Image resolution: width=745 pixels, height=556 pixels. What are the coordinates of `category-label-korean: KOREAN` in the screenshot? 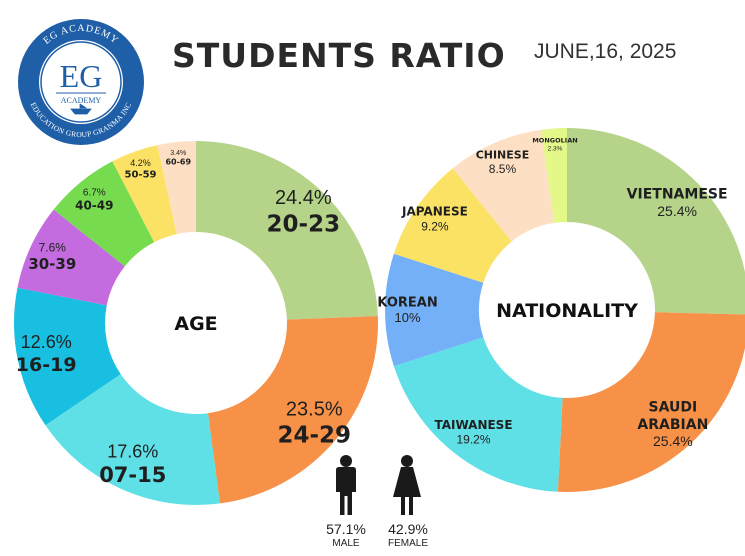 It's located at (407, 302).